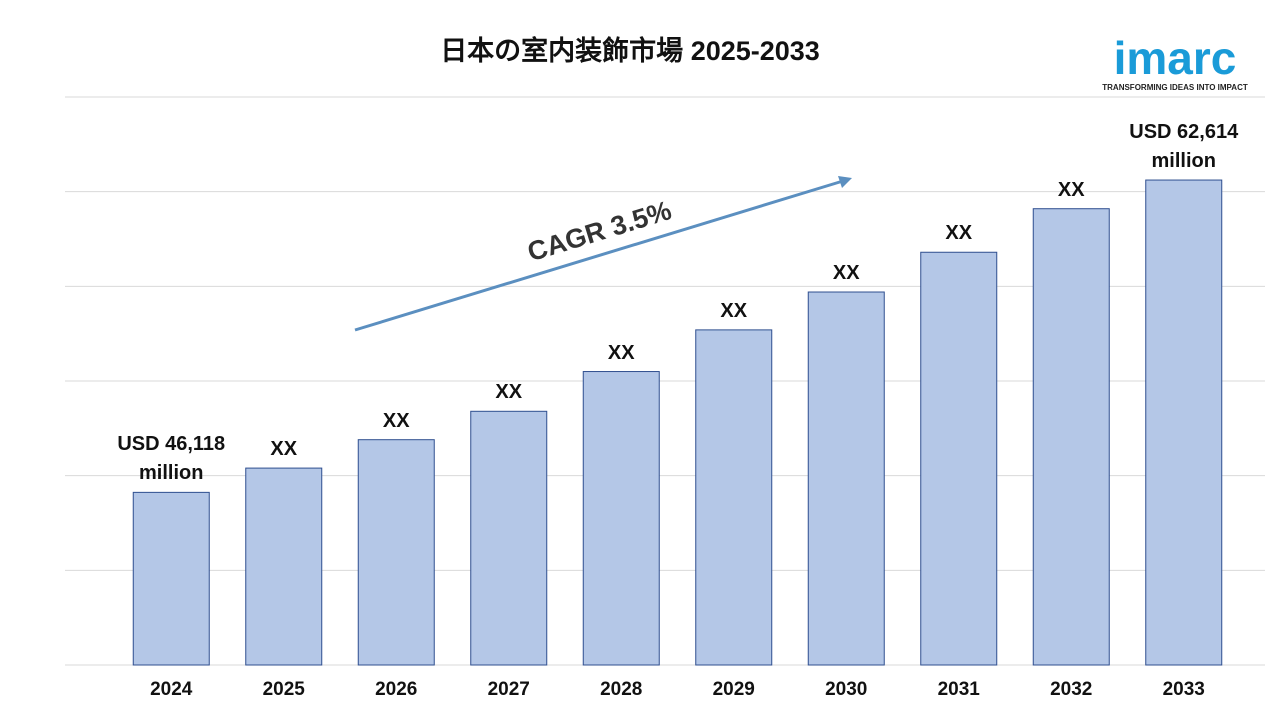 This screenshot has height=720, width=1280. Describe the element at coordinates (846, 689) in the screenshot. I see `x-tick-label: 2030` at that location.